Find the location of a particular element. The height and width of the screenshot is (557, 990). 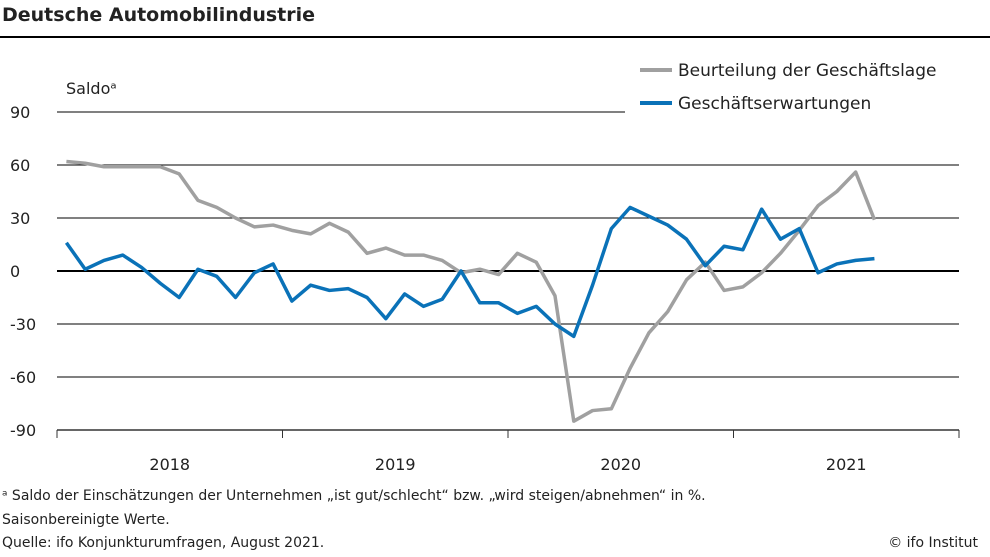

legend-label: Beurteilung der Geschäftslage is located at coordinates (807, 71).